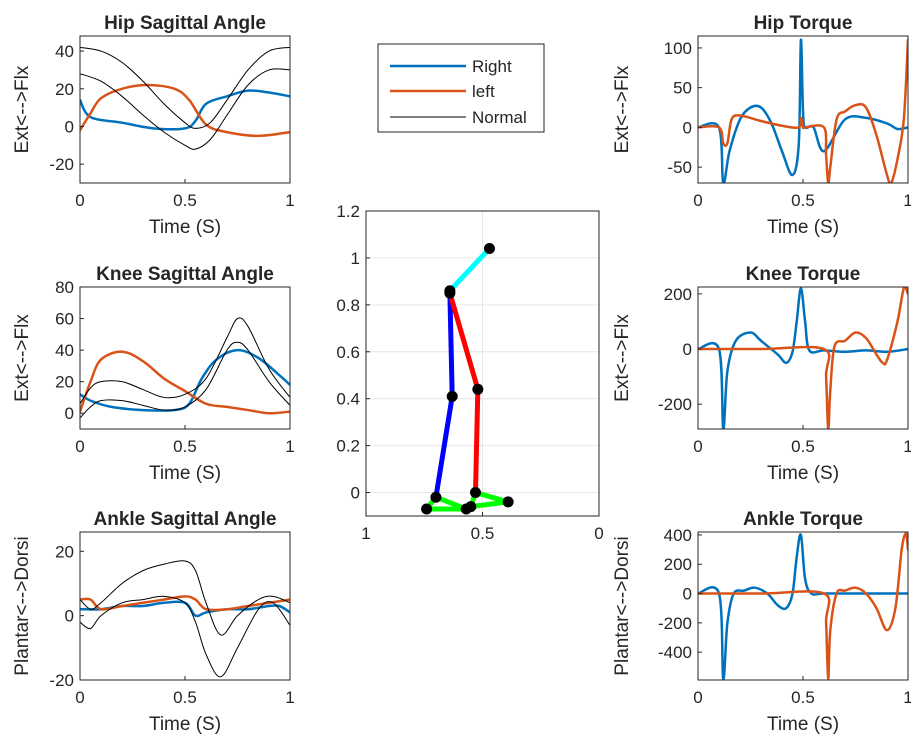  I want to click on knee-angle-marks, so click(185, 368).